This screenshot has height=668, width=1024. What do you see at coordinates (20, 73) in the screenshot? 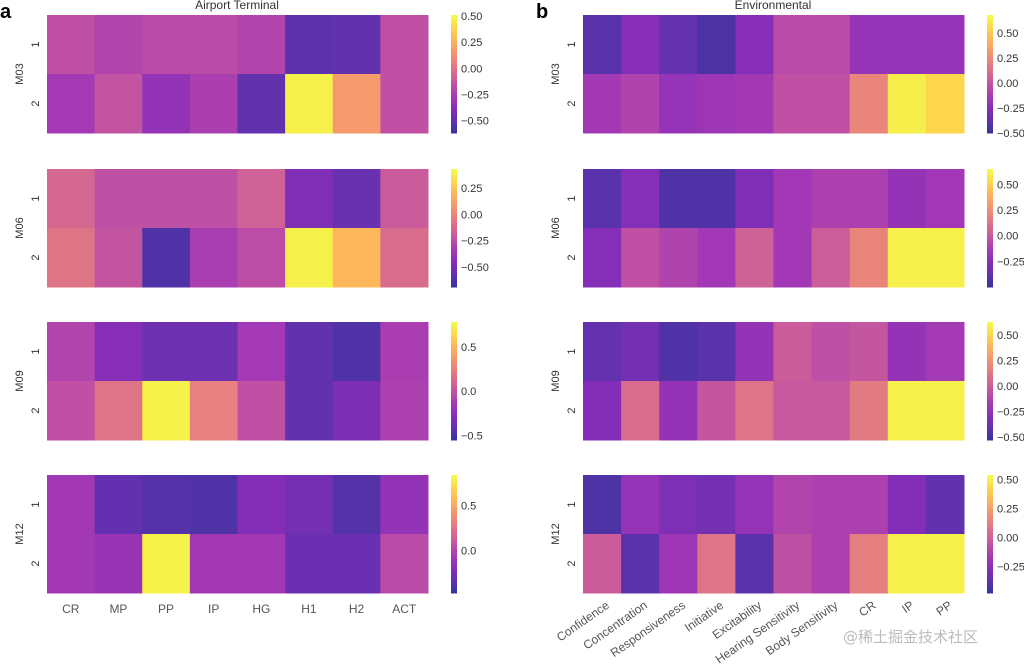
I see `month-label: M03` at bounding box center [20, 73].